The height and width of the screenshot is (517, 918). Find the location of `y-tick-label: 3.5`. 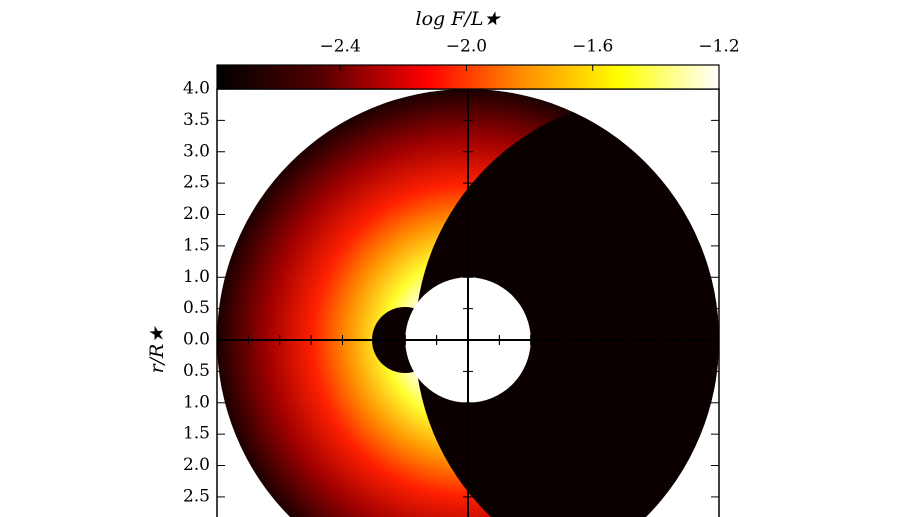

y-tick-label: 3.5 is located at coordinates (196, 120).